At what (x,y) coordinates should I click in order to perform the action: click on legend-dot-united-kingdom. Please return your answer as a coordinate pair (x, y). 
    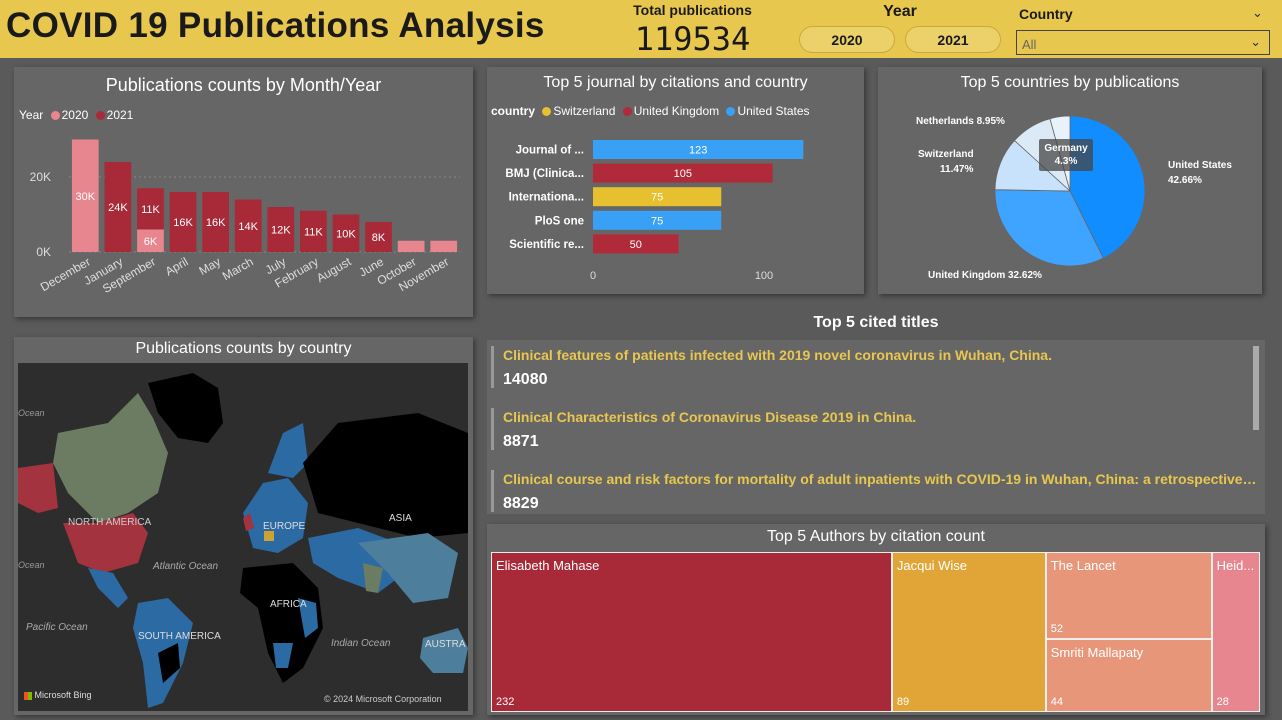
    Looking at the image, I should click on (627, 111).